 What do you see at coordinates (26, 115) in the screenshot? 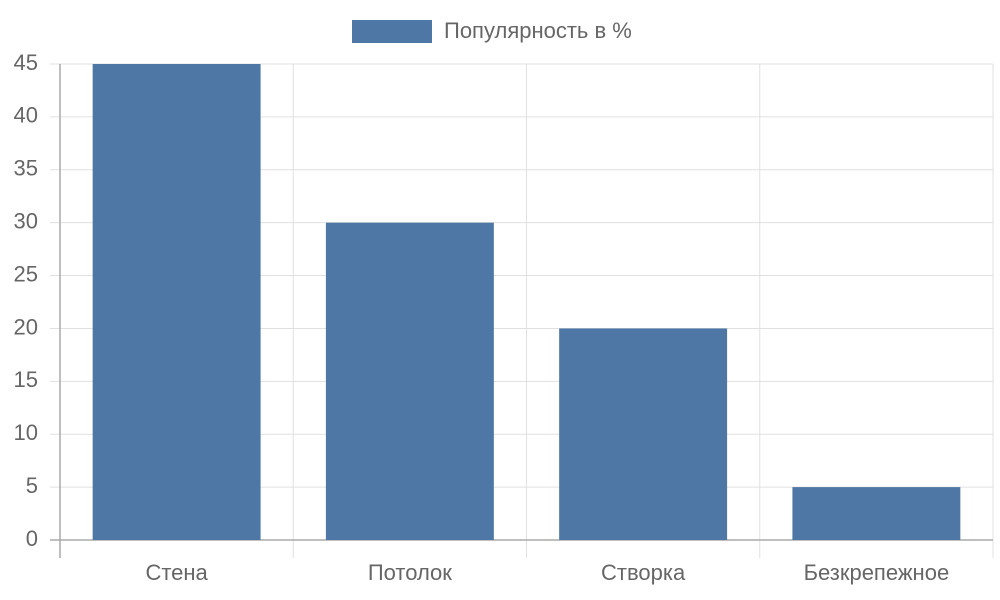
I see `y-tick-label: 40` at bounding box center [26, 115].